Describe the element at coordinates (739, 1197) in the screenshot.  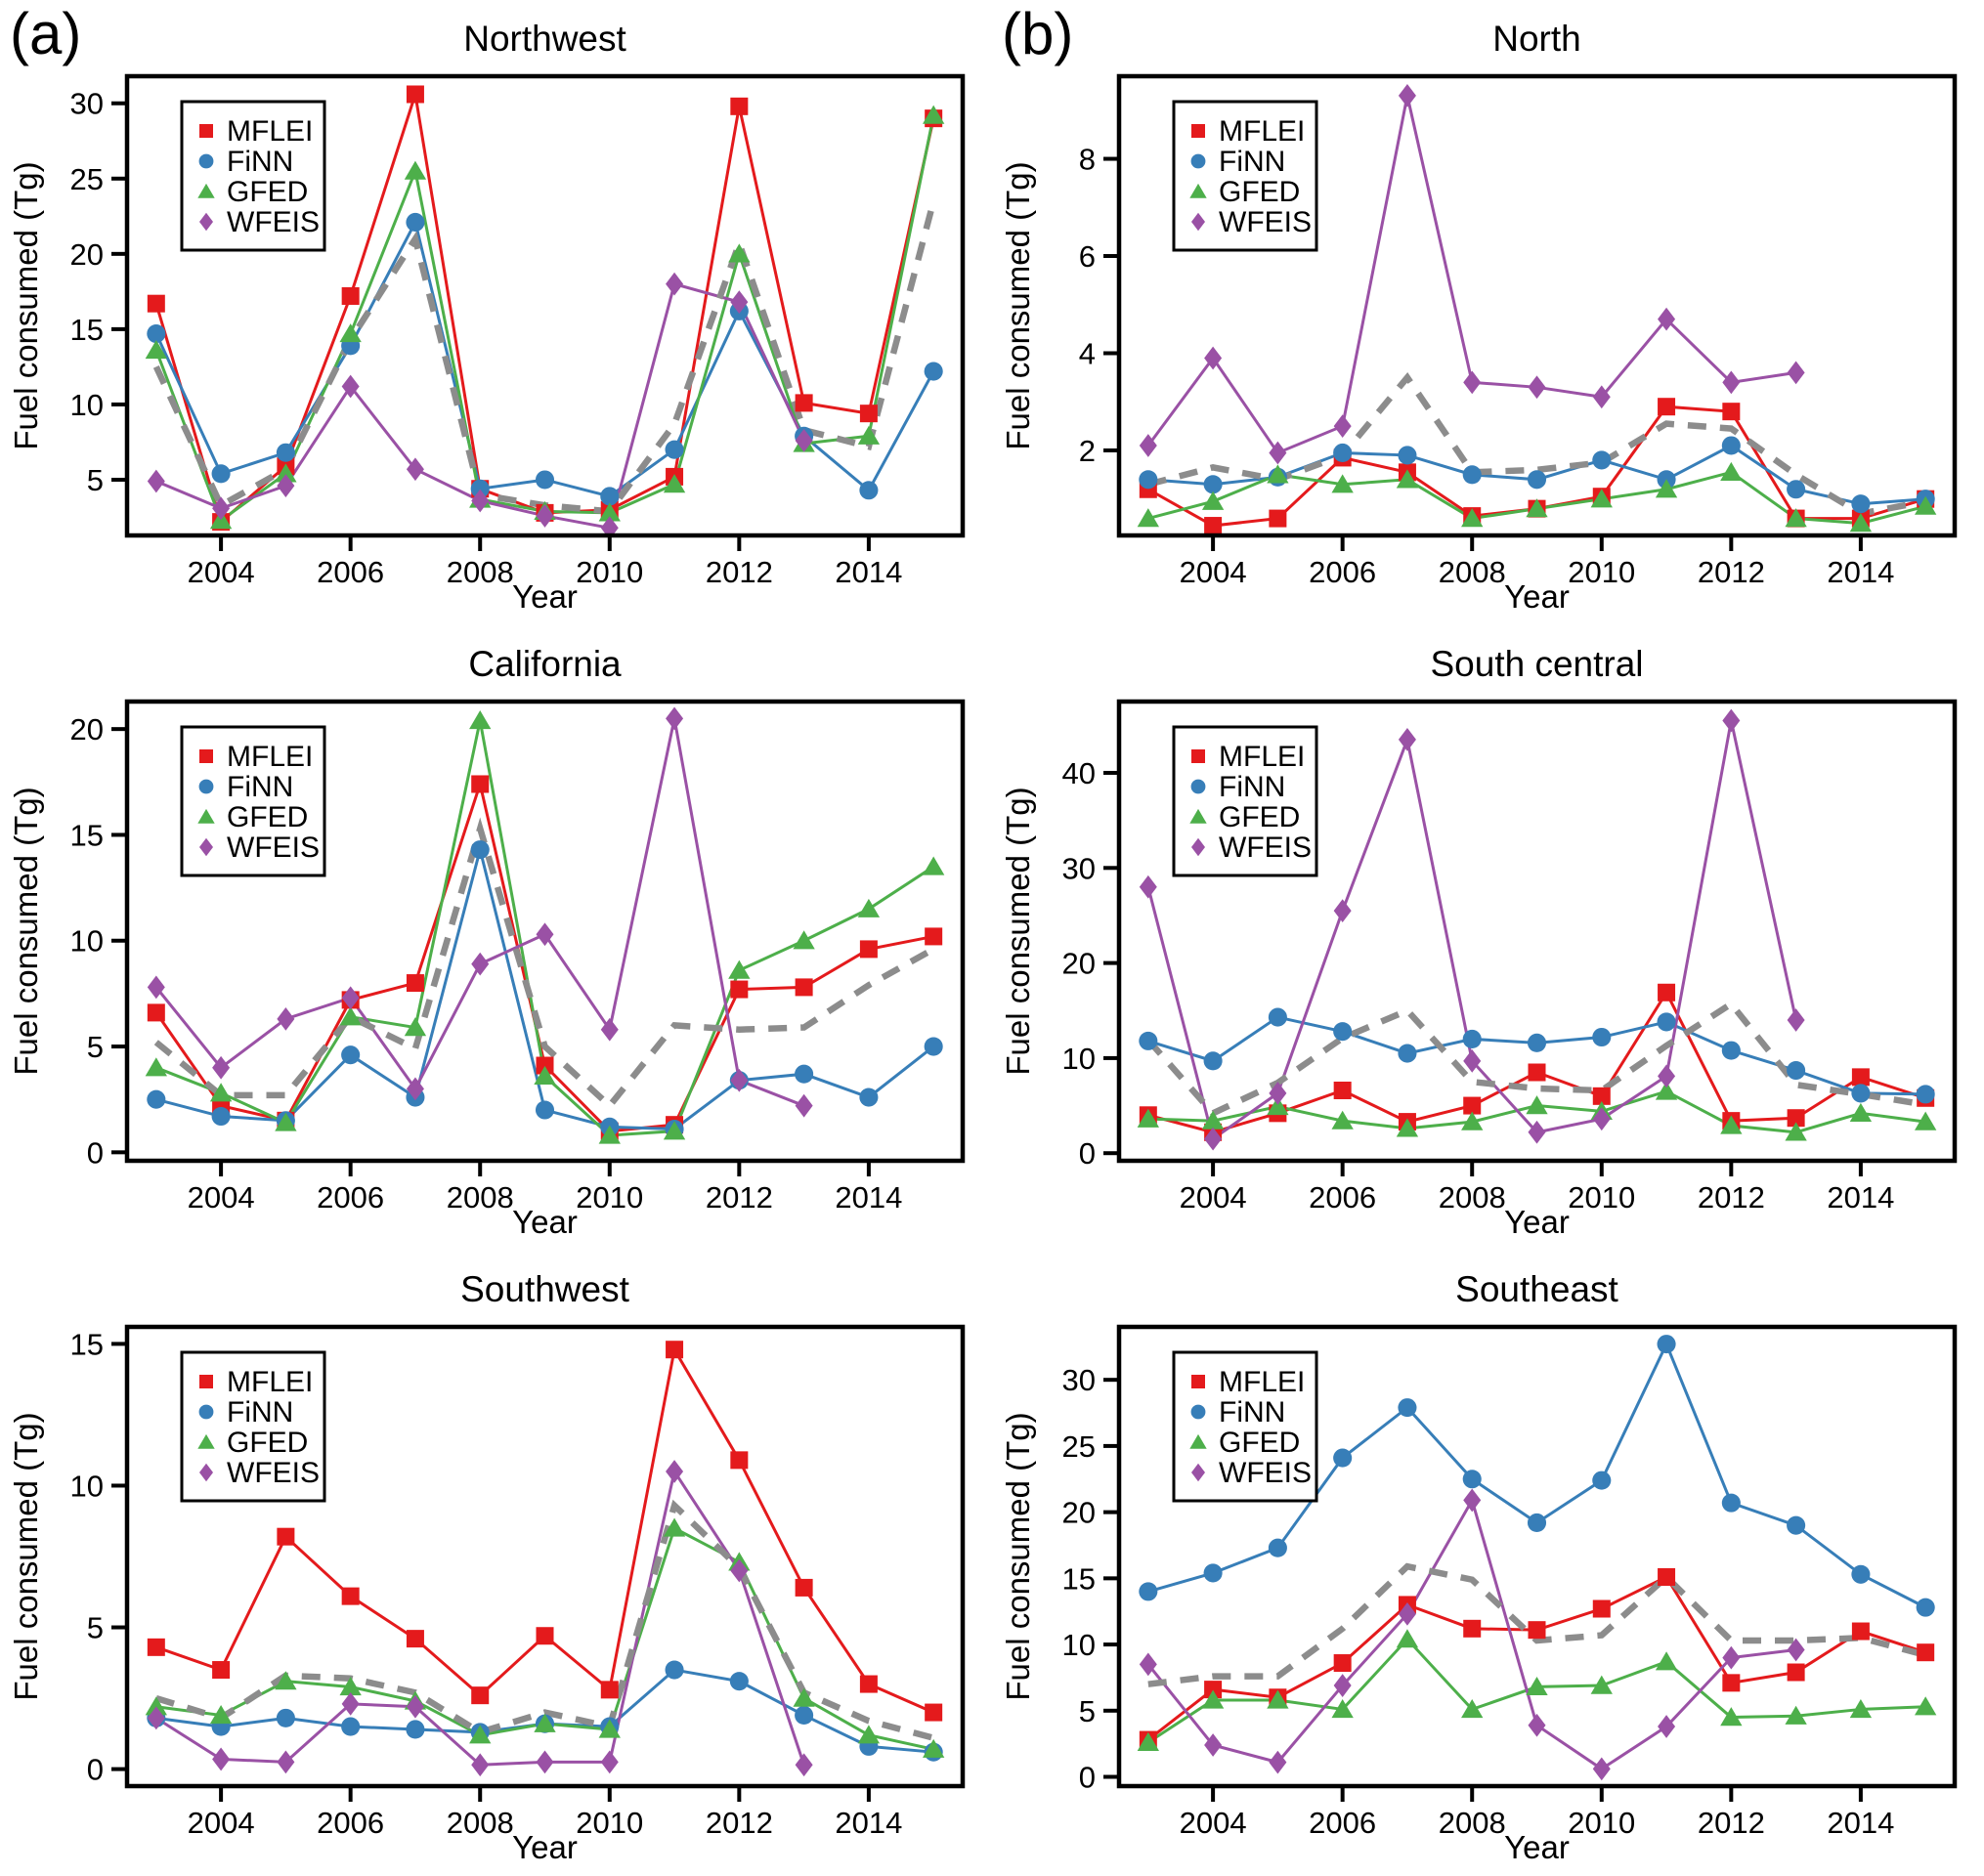
I see `x-axis-tick-label: 2012` at that location.